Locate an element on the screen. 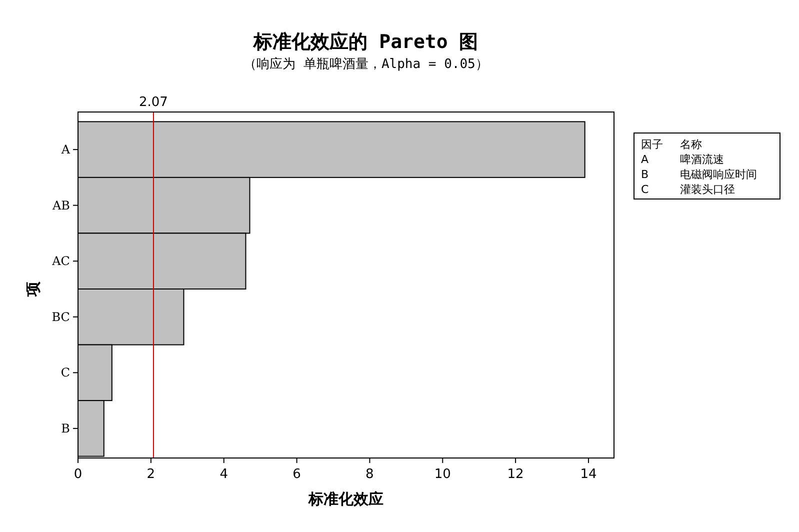 The image size is (799, 532). text: 灌装头口径 is located at coordinates (707, 189).